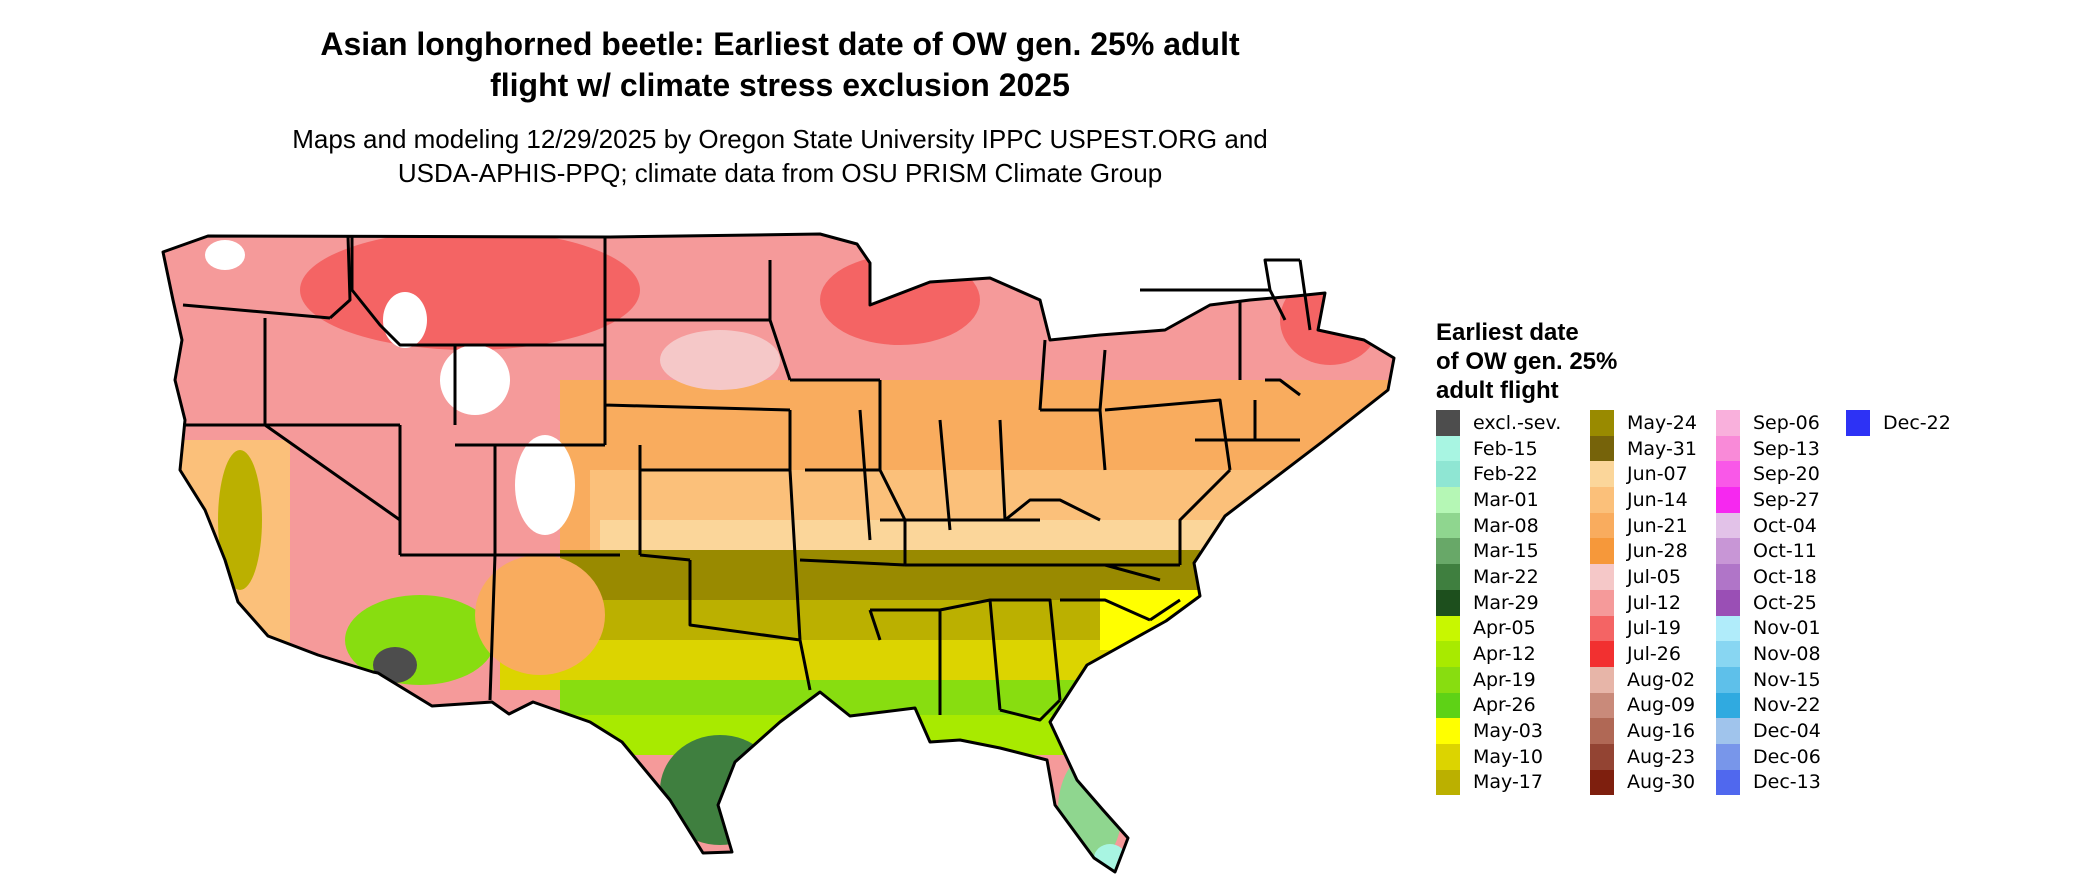  I want to click on legend-label: Mar-15, so click(1506, 551).